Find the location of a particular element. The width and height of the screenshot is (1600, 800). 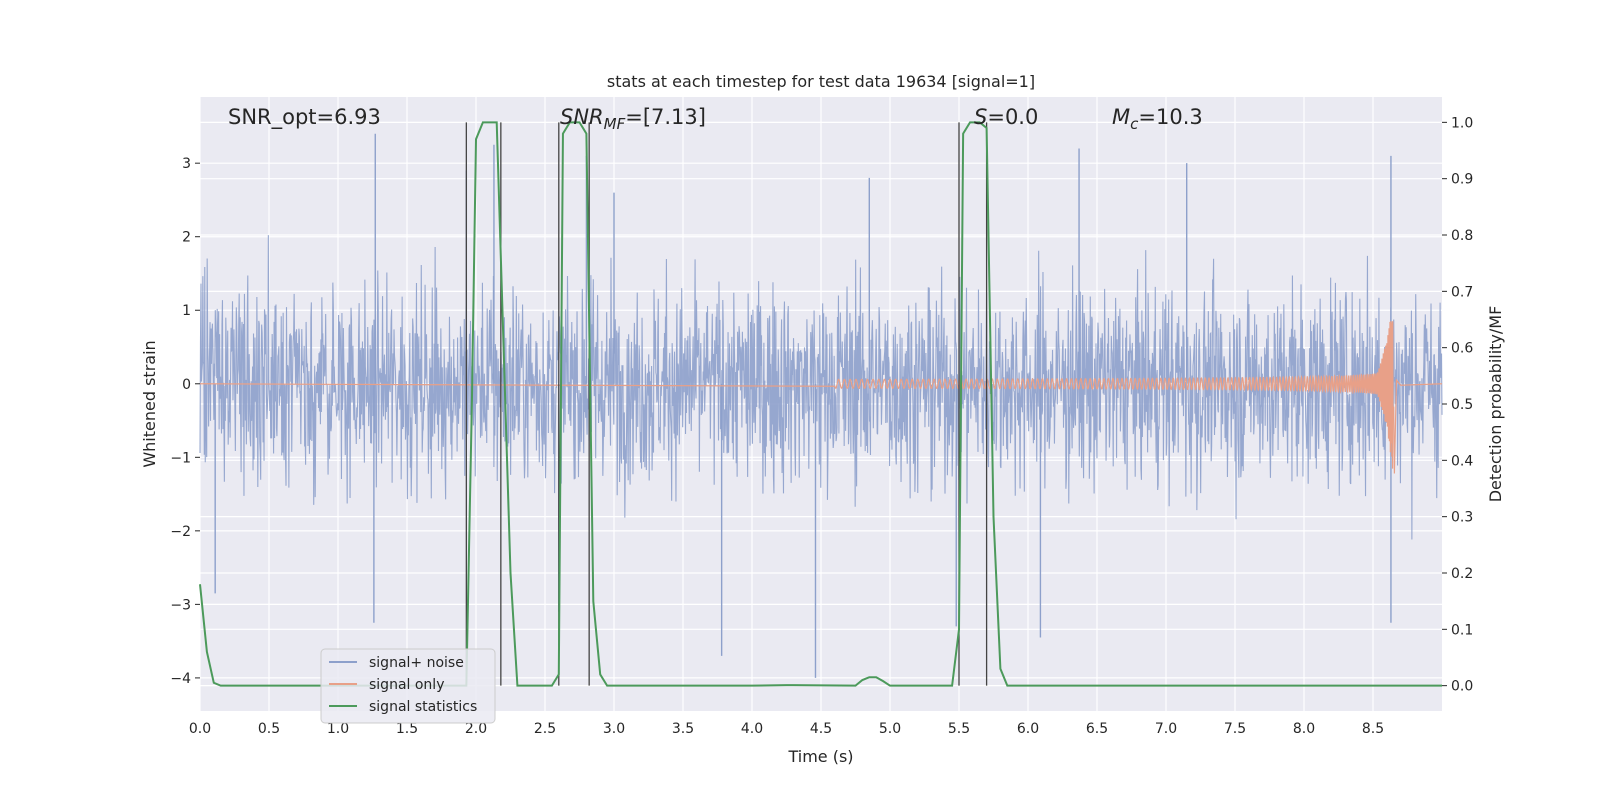

x-tick-label-14: 7.0 is located at coordinates (1166, 729).